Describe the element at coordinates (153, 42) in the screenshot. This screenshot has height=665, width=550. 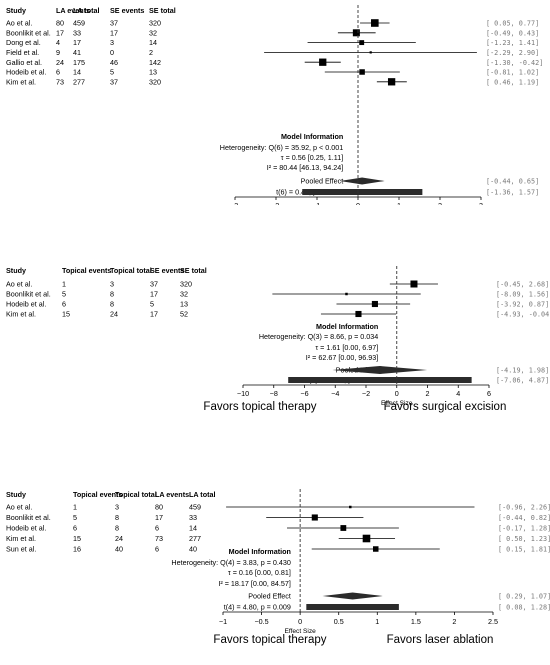
I see `table-cell: 14` at that location.